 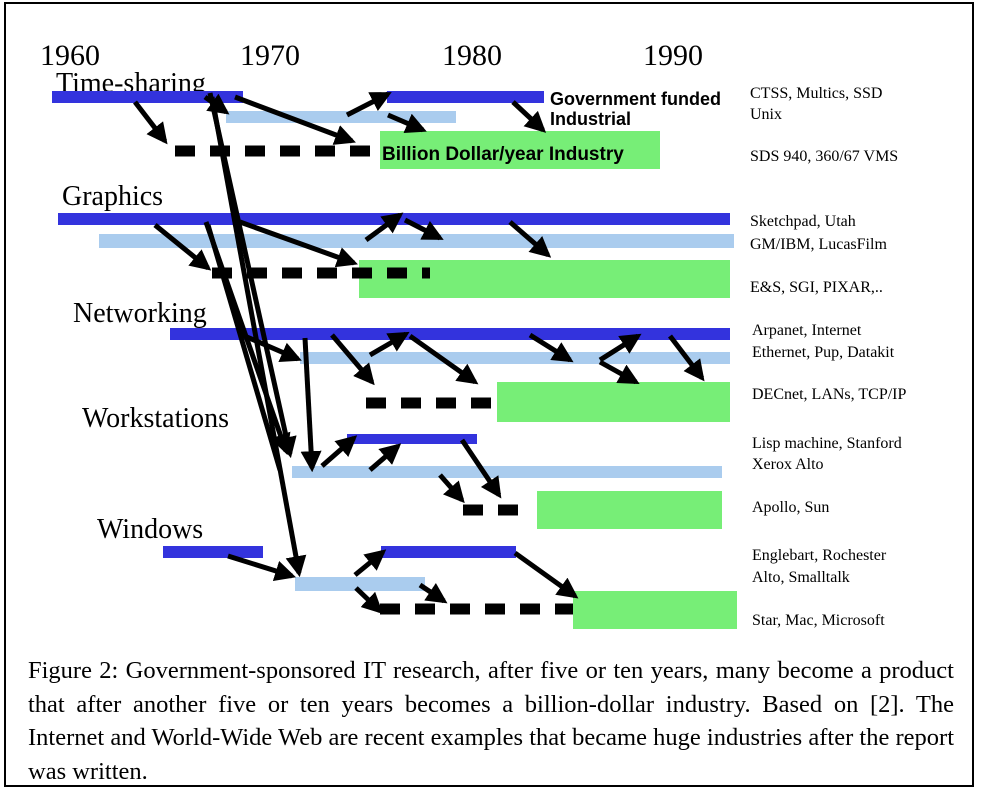 I want to click on wn-billion-box, so click(x=655, y=610).